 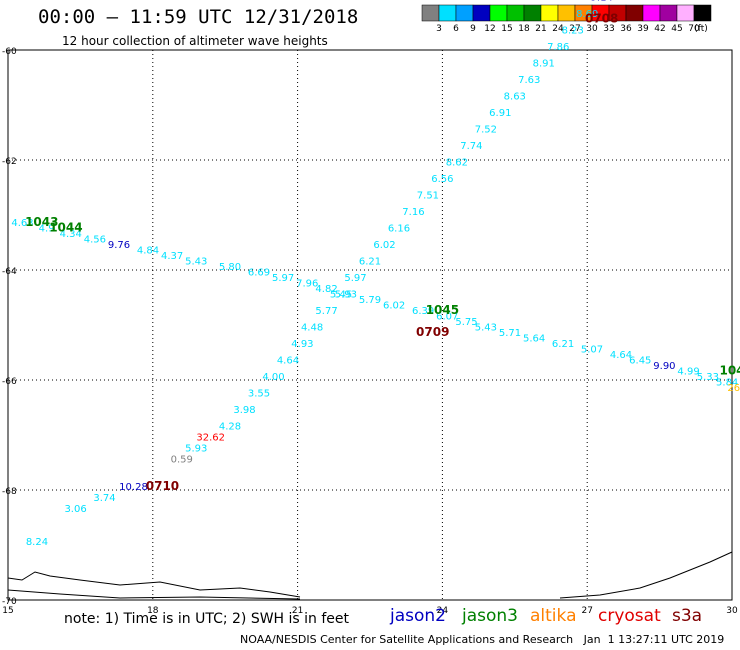 I want to click on color-scale-label: 18, so click(x=524, y=29).